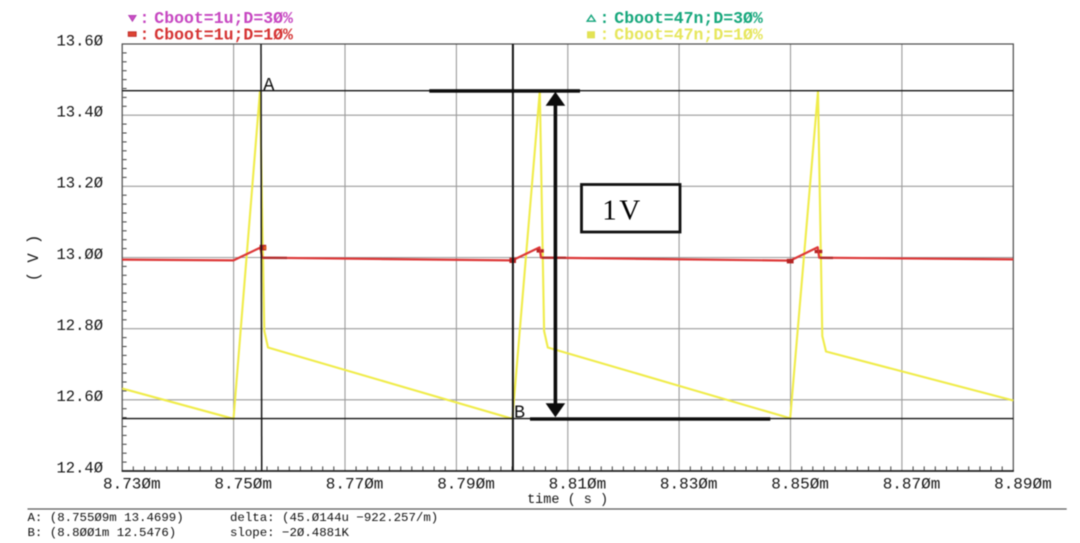 The width and height of the screenshot is (1080, 543). I want to click on svg-text: delta: (45.Ø144u −922.257/m), so click(334, 518).